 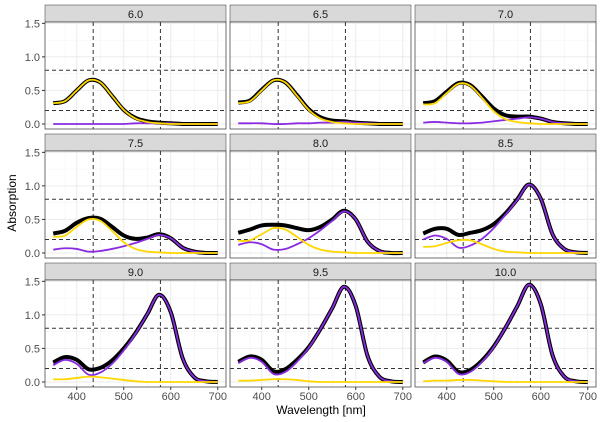 I want to click on facet-strip-label: 6.0, so click(x=135, y=15).